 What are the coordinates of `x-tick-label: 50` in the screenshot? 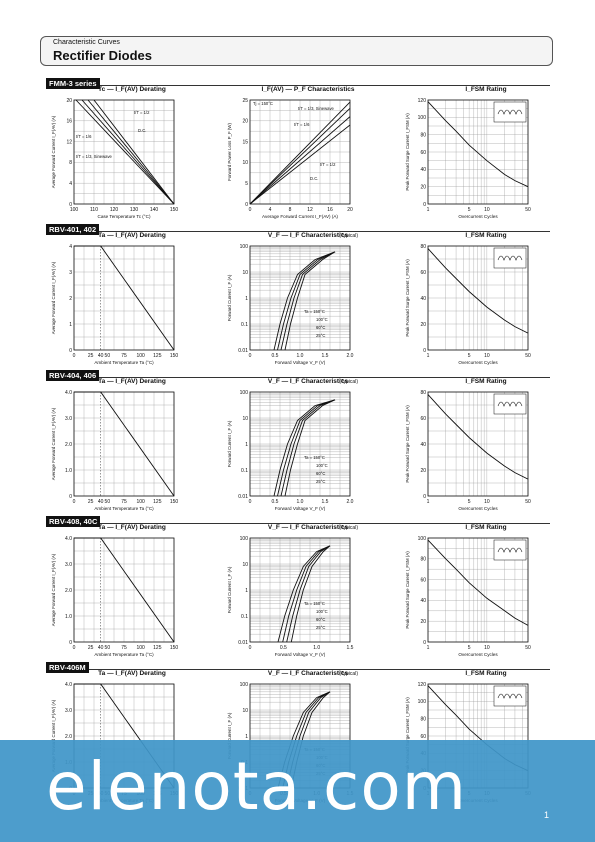 It's located at (528, 502).